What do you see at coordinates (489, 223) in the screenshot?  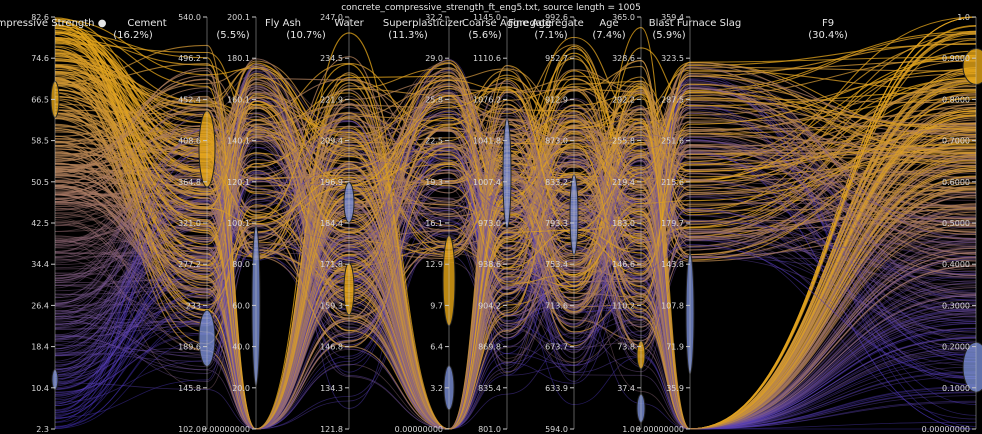 I see `tick-label: 973.0` at bounding box center [489, 223].